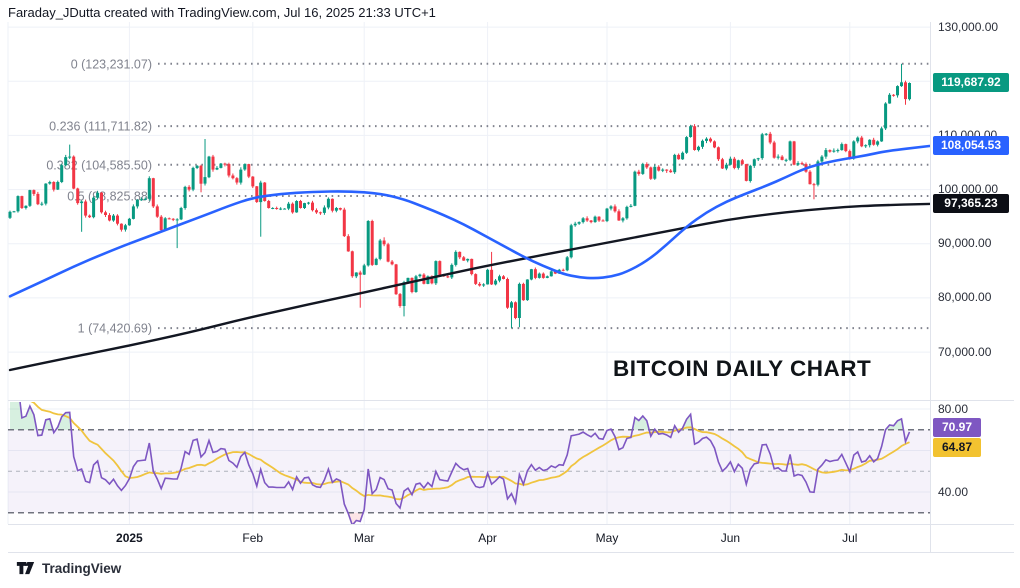  I want to click on fib-level-label: 1 (74,420.69), so click(115, 329).